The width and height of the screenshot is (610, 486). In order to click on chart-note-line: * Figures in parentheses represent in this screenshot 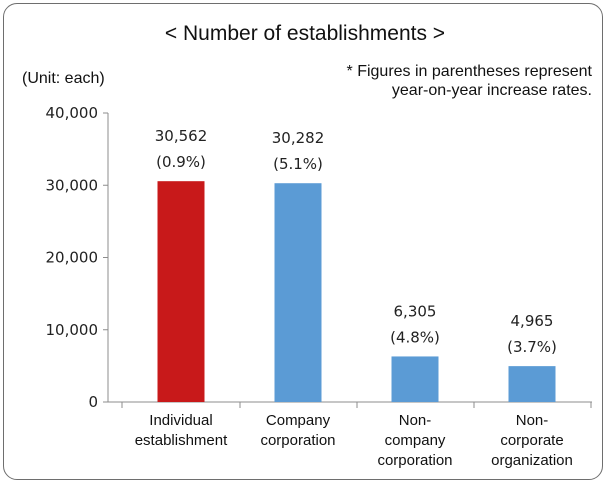, I will do `click(469, 71)`.